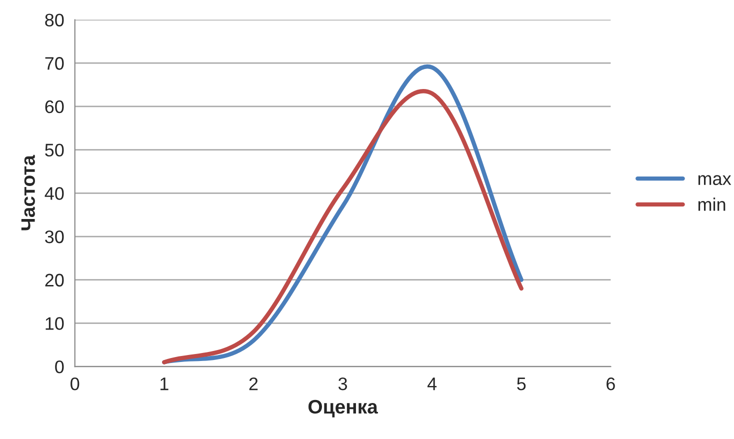  What do you see at coordinates (712, 204) in the screenshot?
I see `legend-label: min` at bounding box center [712, 204].